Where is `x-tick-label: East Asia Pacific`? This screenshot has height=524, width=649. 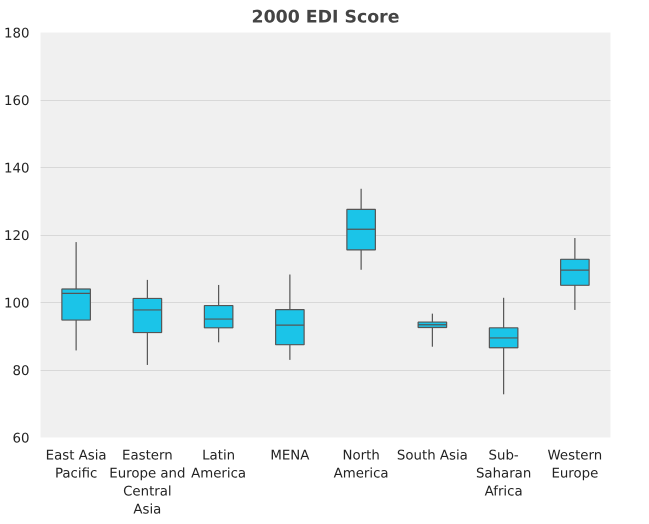 x-tick-label: East Asia Pacific is located at coordinates (76, 465).